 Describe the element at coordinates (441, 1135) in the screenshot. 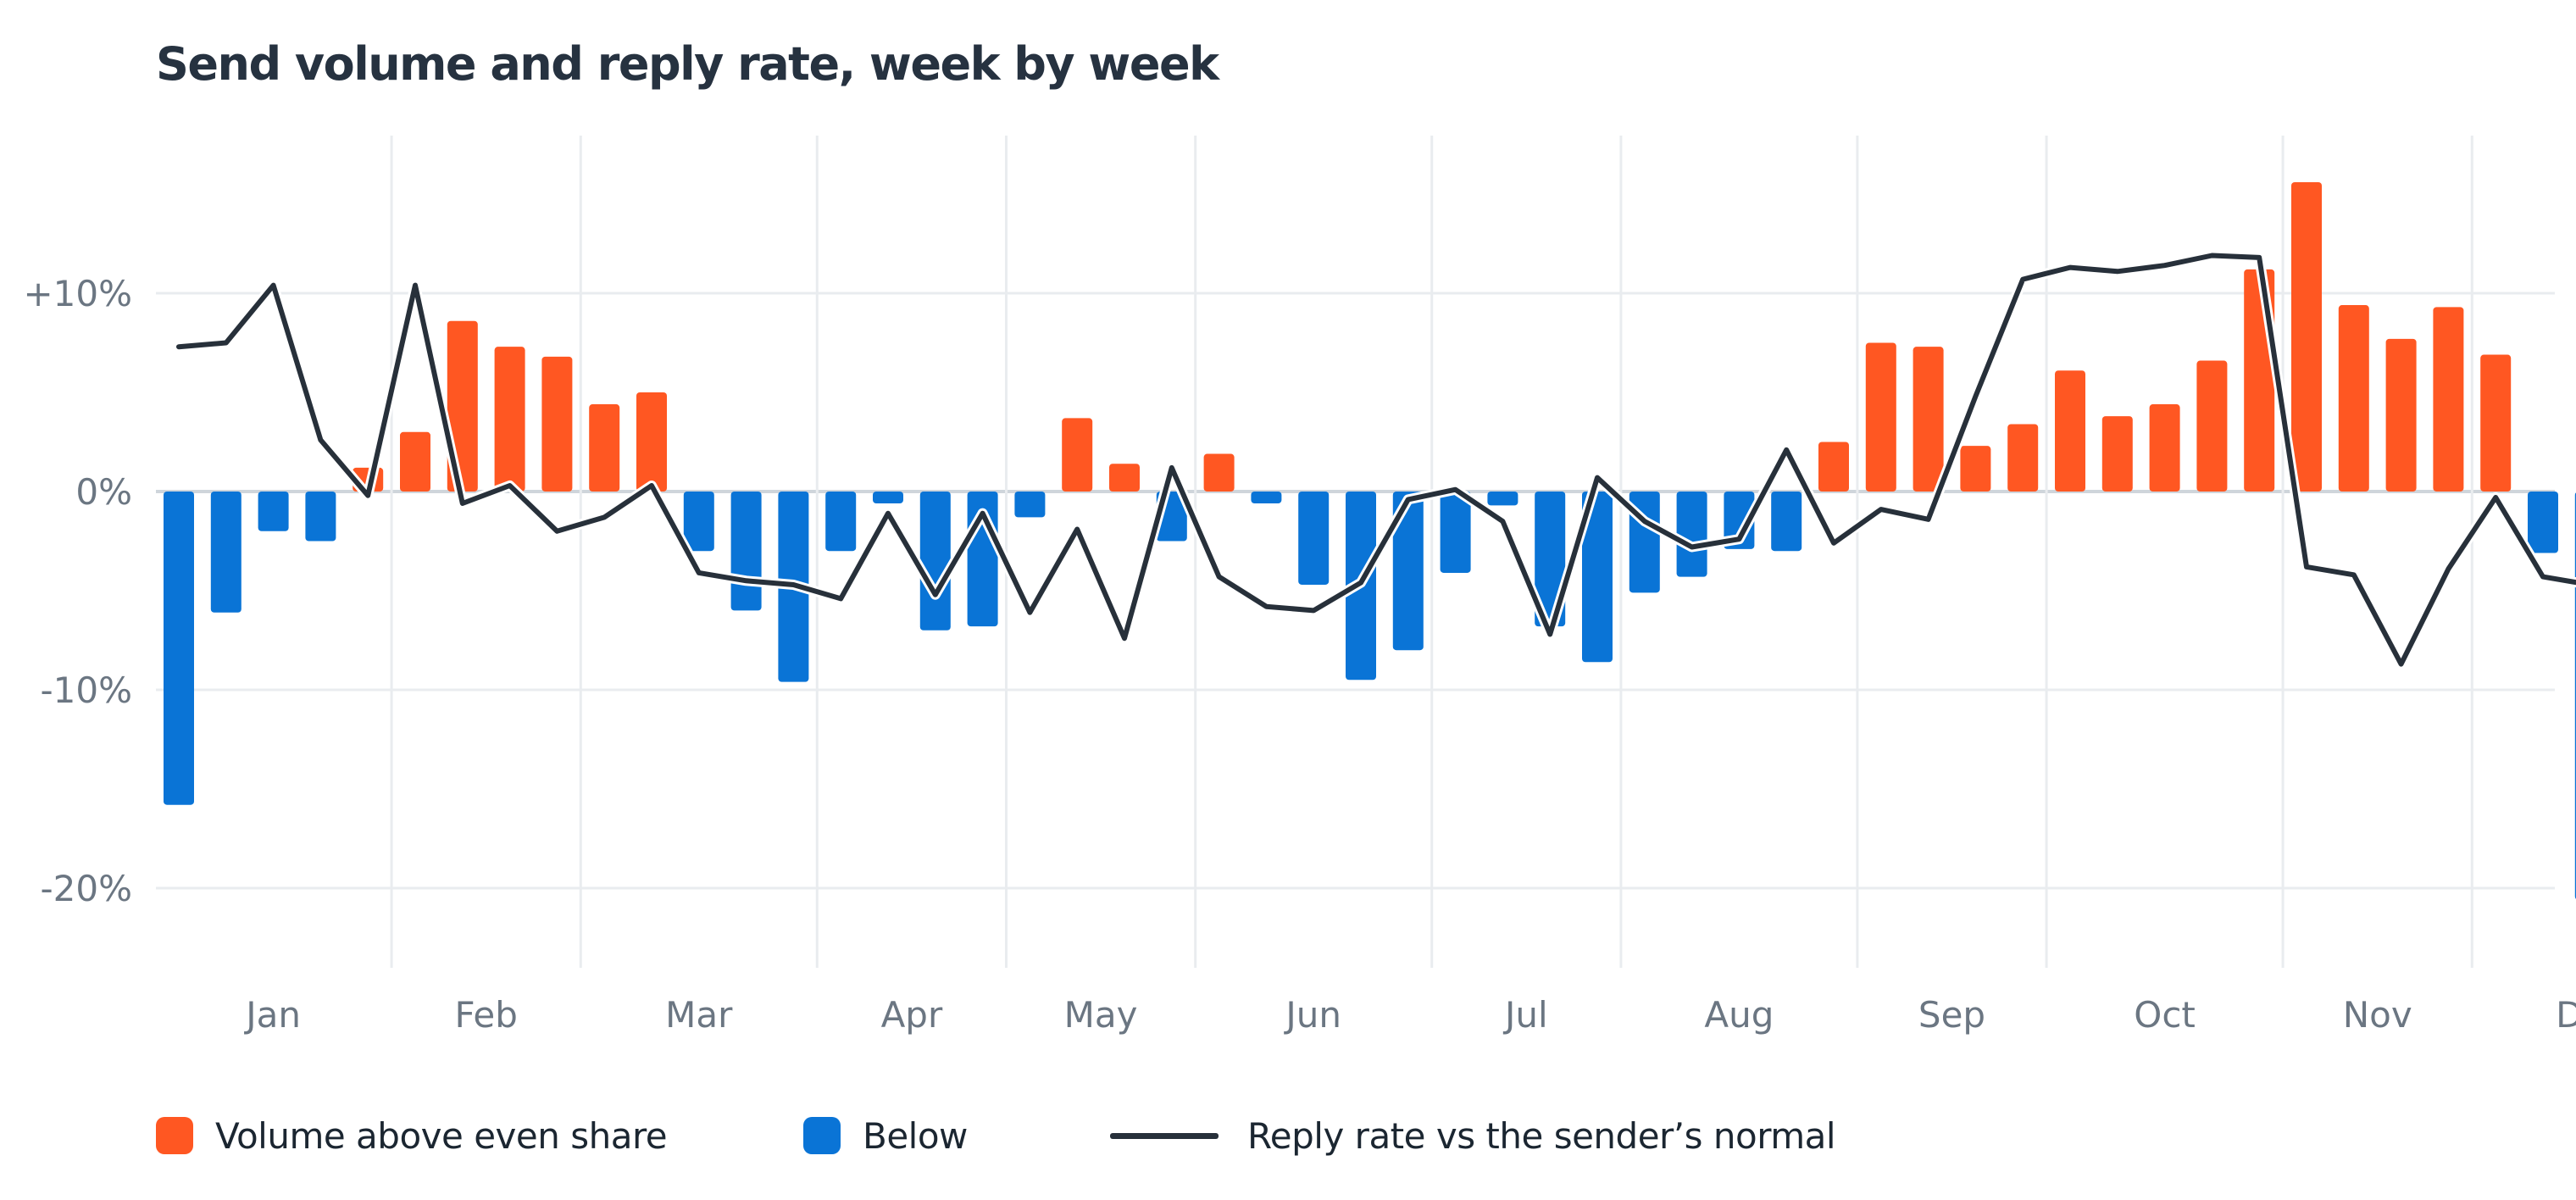

I see `legend-label-above: Volume above even share` at that location.